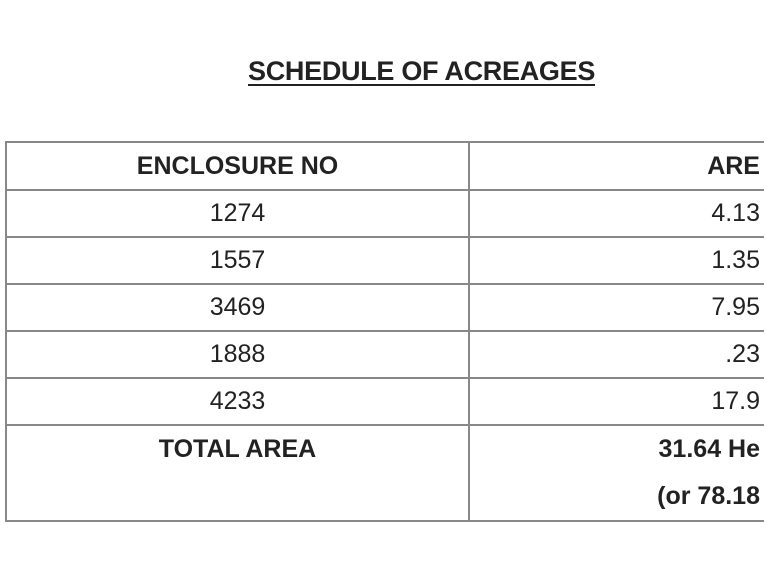 This screenshot has height=576, width=768. I want to click on enclosure-cell: 1274, so click(237, 213).